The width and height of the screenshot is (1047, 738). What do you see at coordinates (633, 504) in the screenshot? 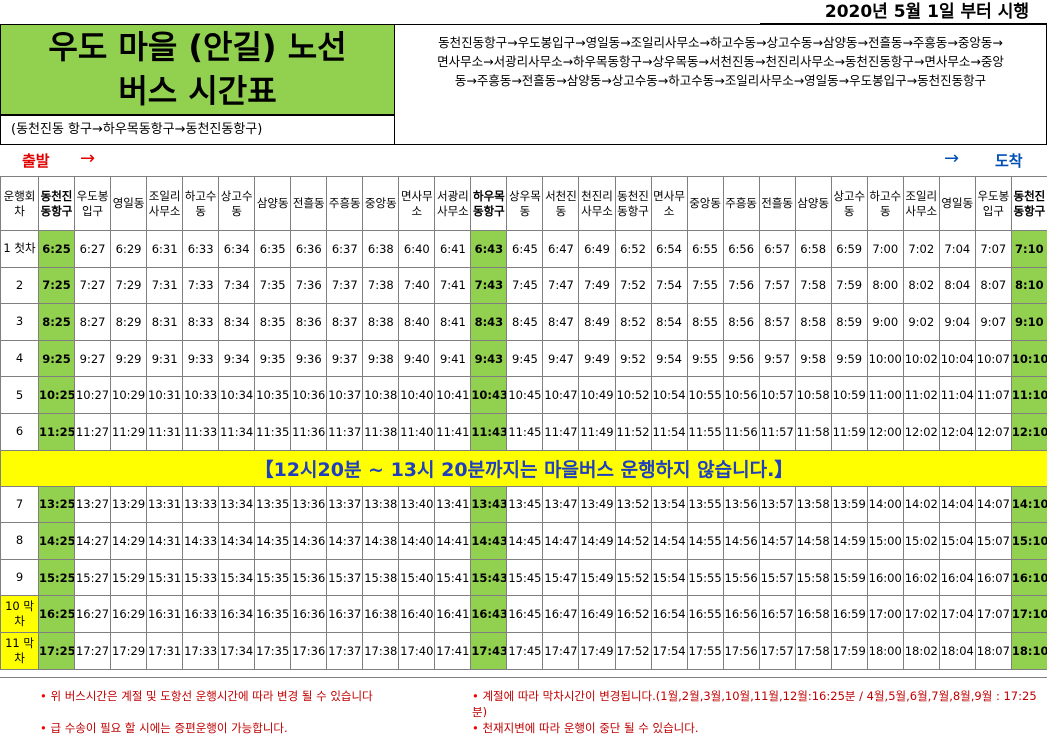
I see `time-cell: 13:52` at bounding box center [633, 504].